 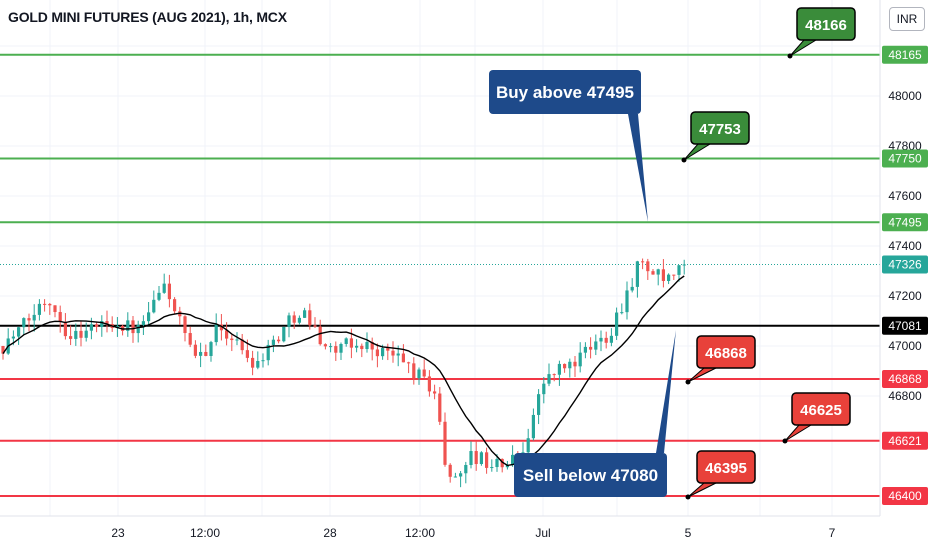 I want to click on price-axis-tag-label: 48165, so click(x=905, y=55).